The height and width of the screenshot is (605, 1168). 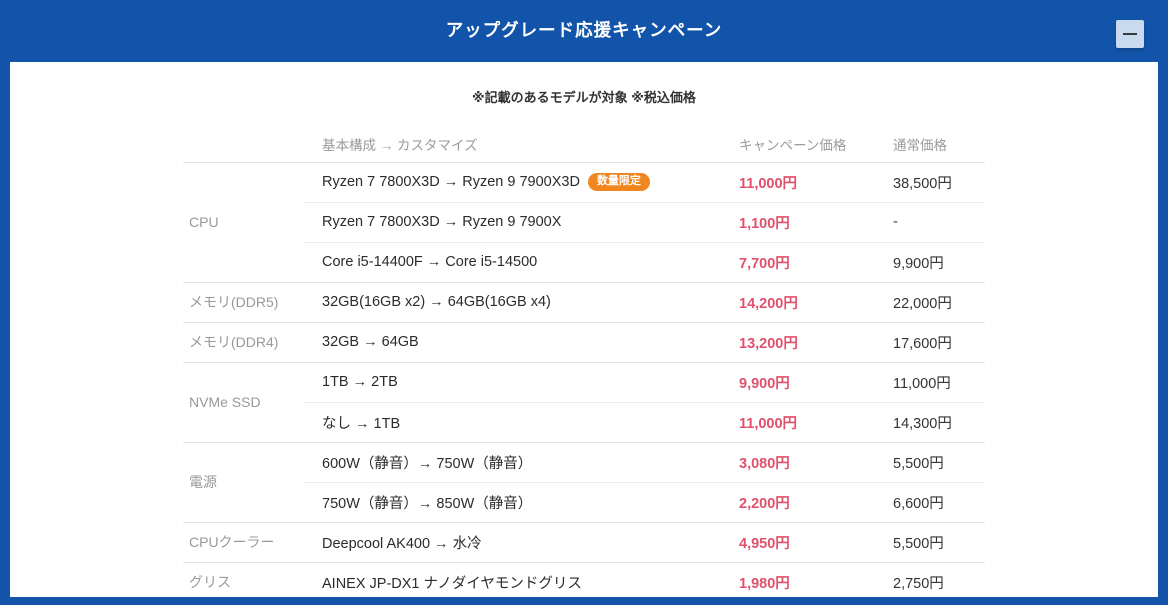 I want to click on table-row: NVMe SSD 1TB → 2TB 9,900円 11,000円, so click(x=584, y=401).